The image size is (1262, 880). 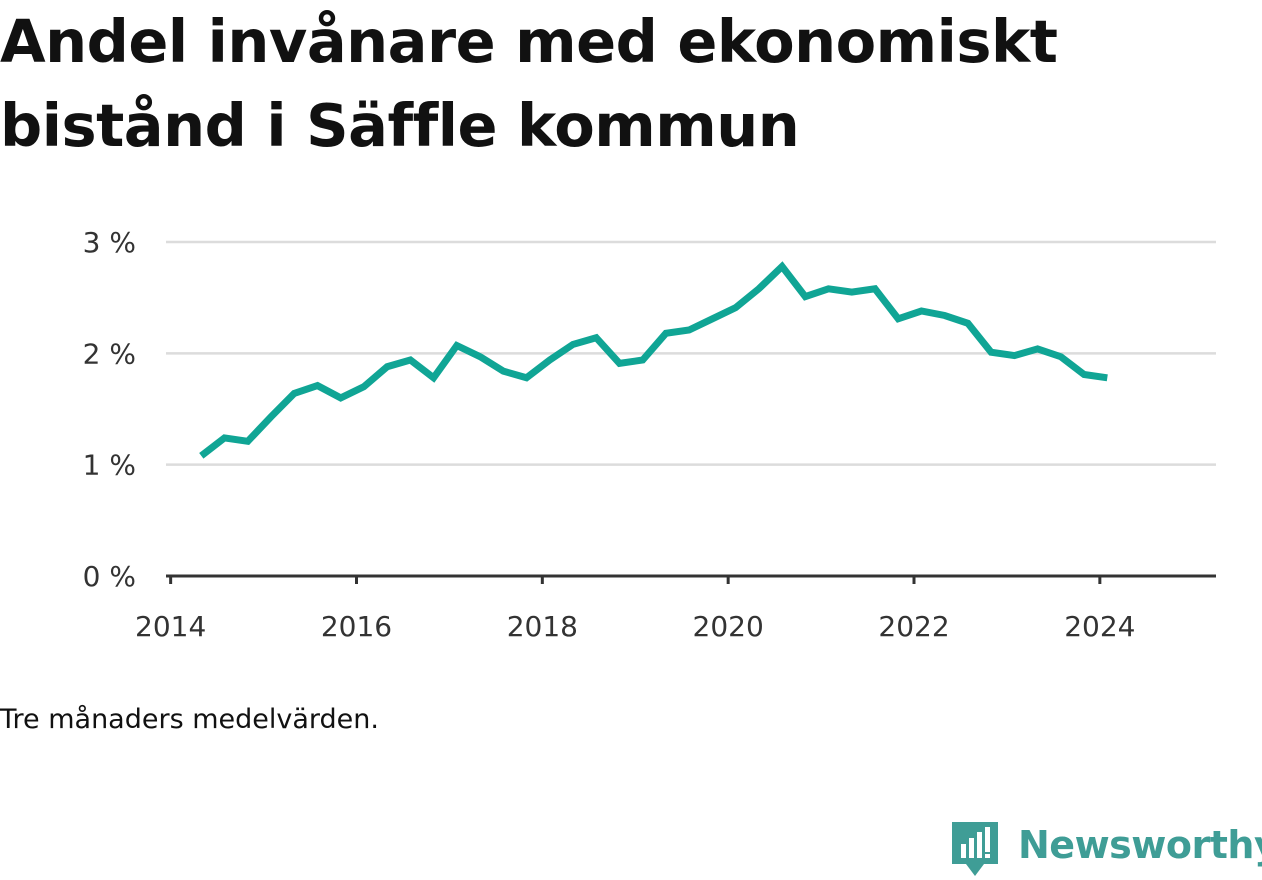 What do you see at coordinates (356, 626) in the screenshot?
I see `x-tick-label: 2016` at bounding box center [356, 626].